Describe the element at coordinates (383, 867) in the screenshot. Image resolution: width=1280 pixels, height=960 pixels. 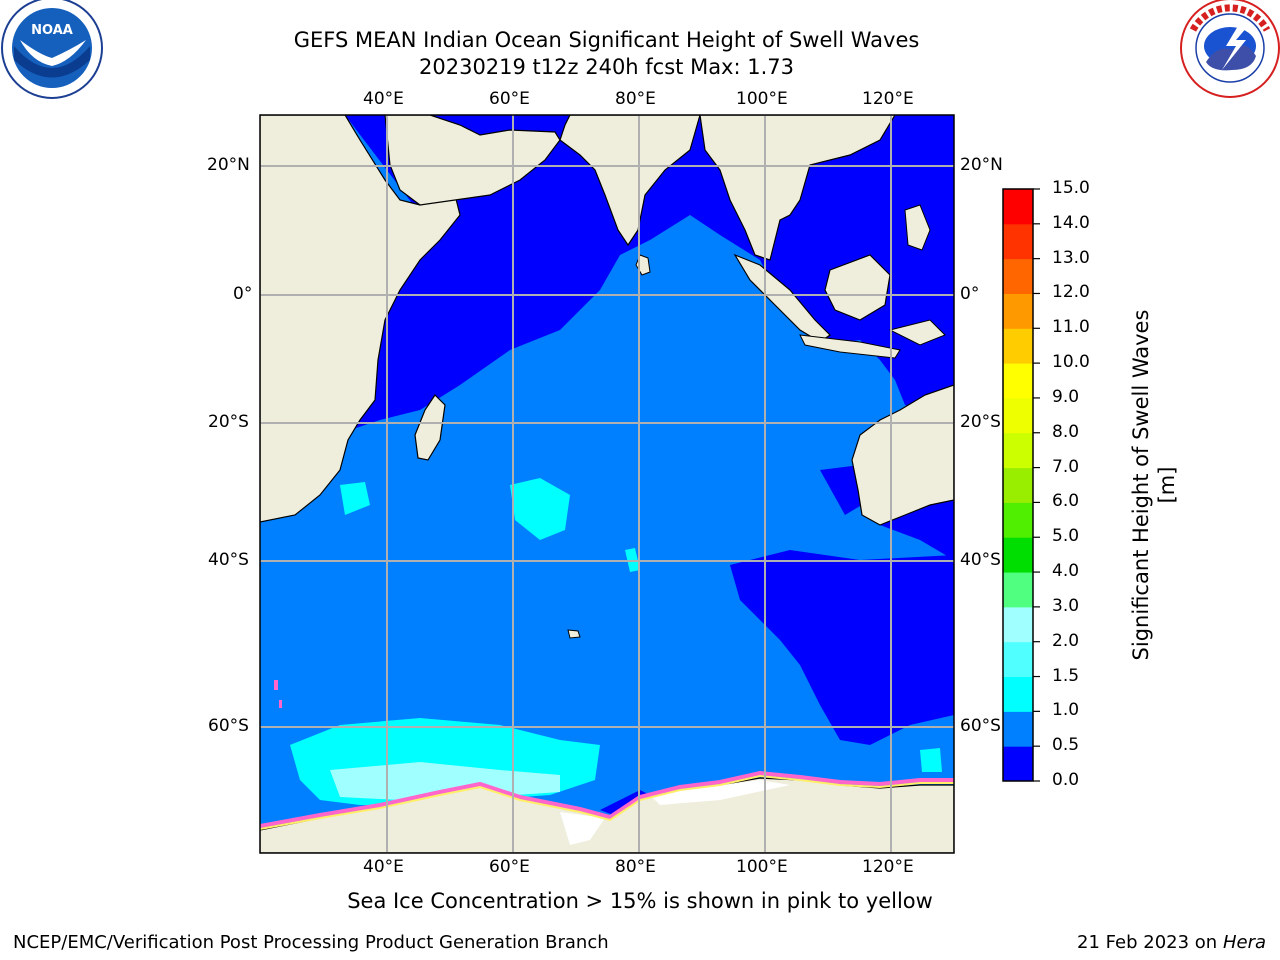
I see `lon-label-bottom: 40°E` at that location.